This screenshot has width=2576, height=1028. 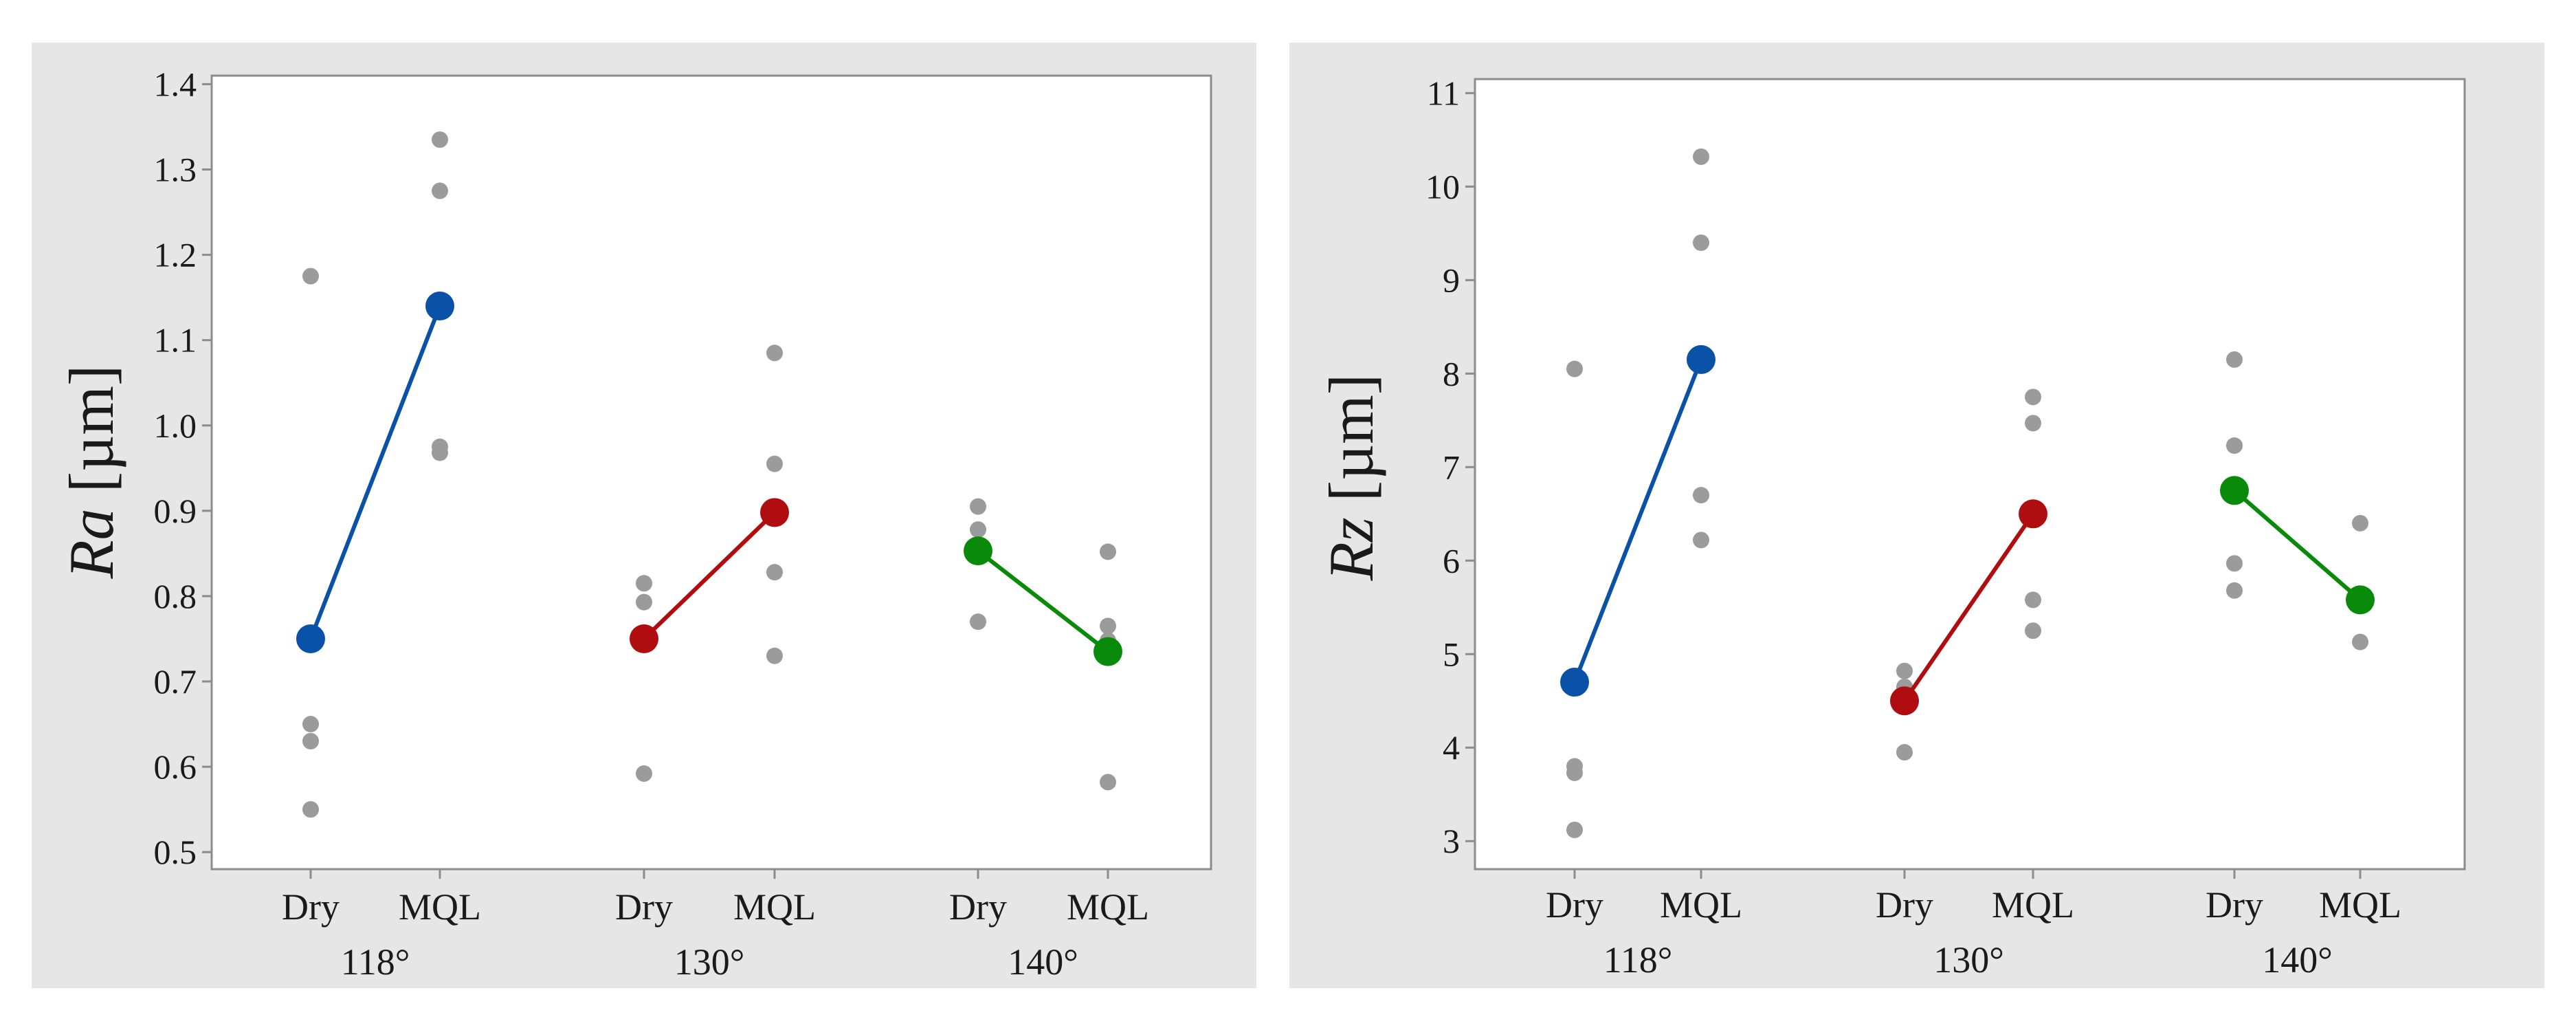 I want to click on rz-group-140-mean-dry-point, so click(x=2234, y=490).